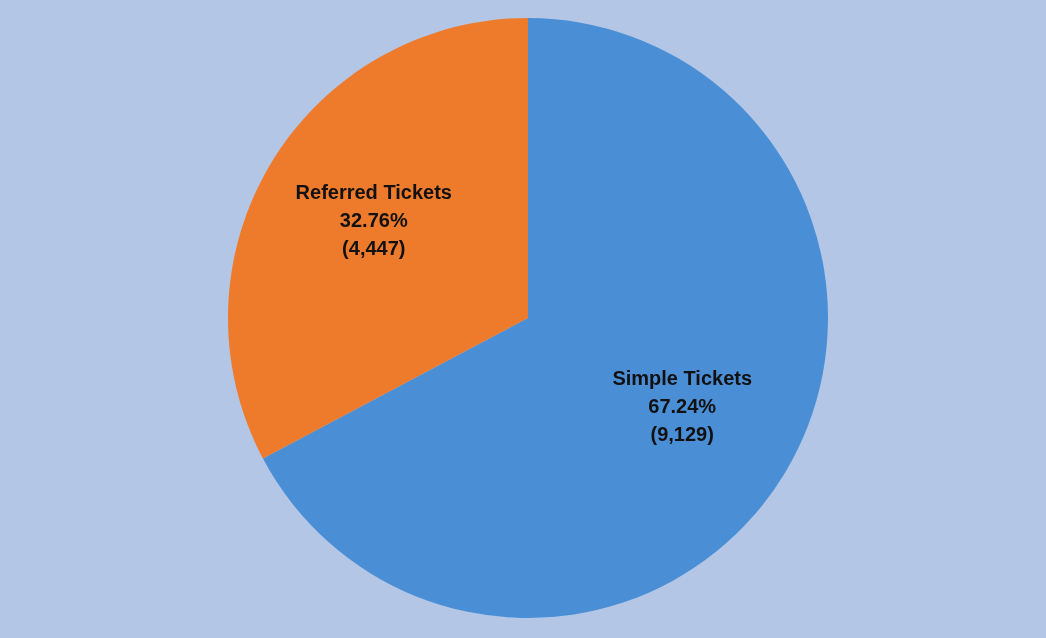  I want to click on data-label: 32.76% (4,447), so click(373, 234).